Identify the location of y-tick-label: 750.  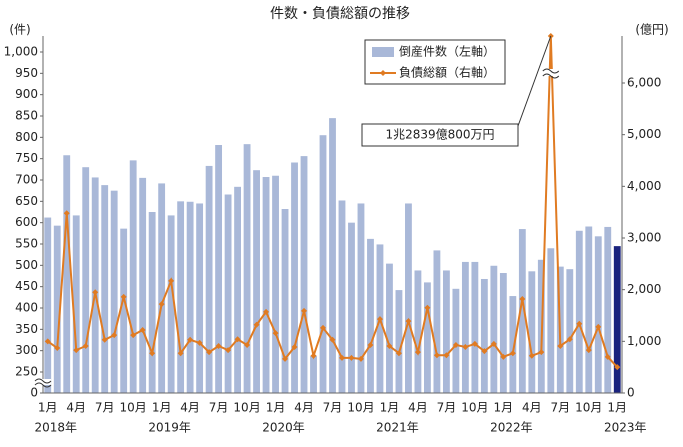
(26, 158).